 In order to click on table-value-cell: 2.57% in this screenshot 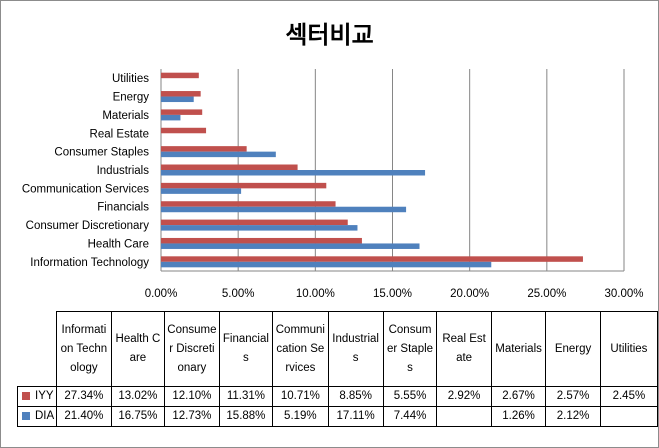, I will do `click(573, 396)`.